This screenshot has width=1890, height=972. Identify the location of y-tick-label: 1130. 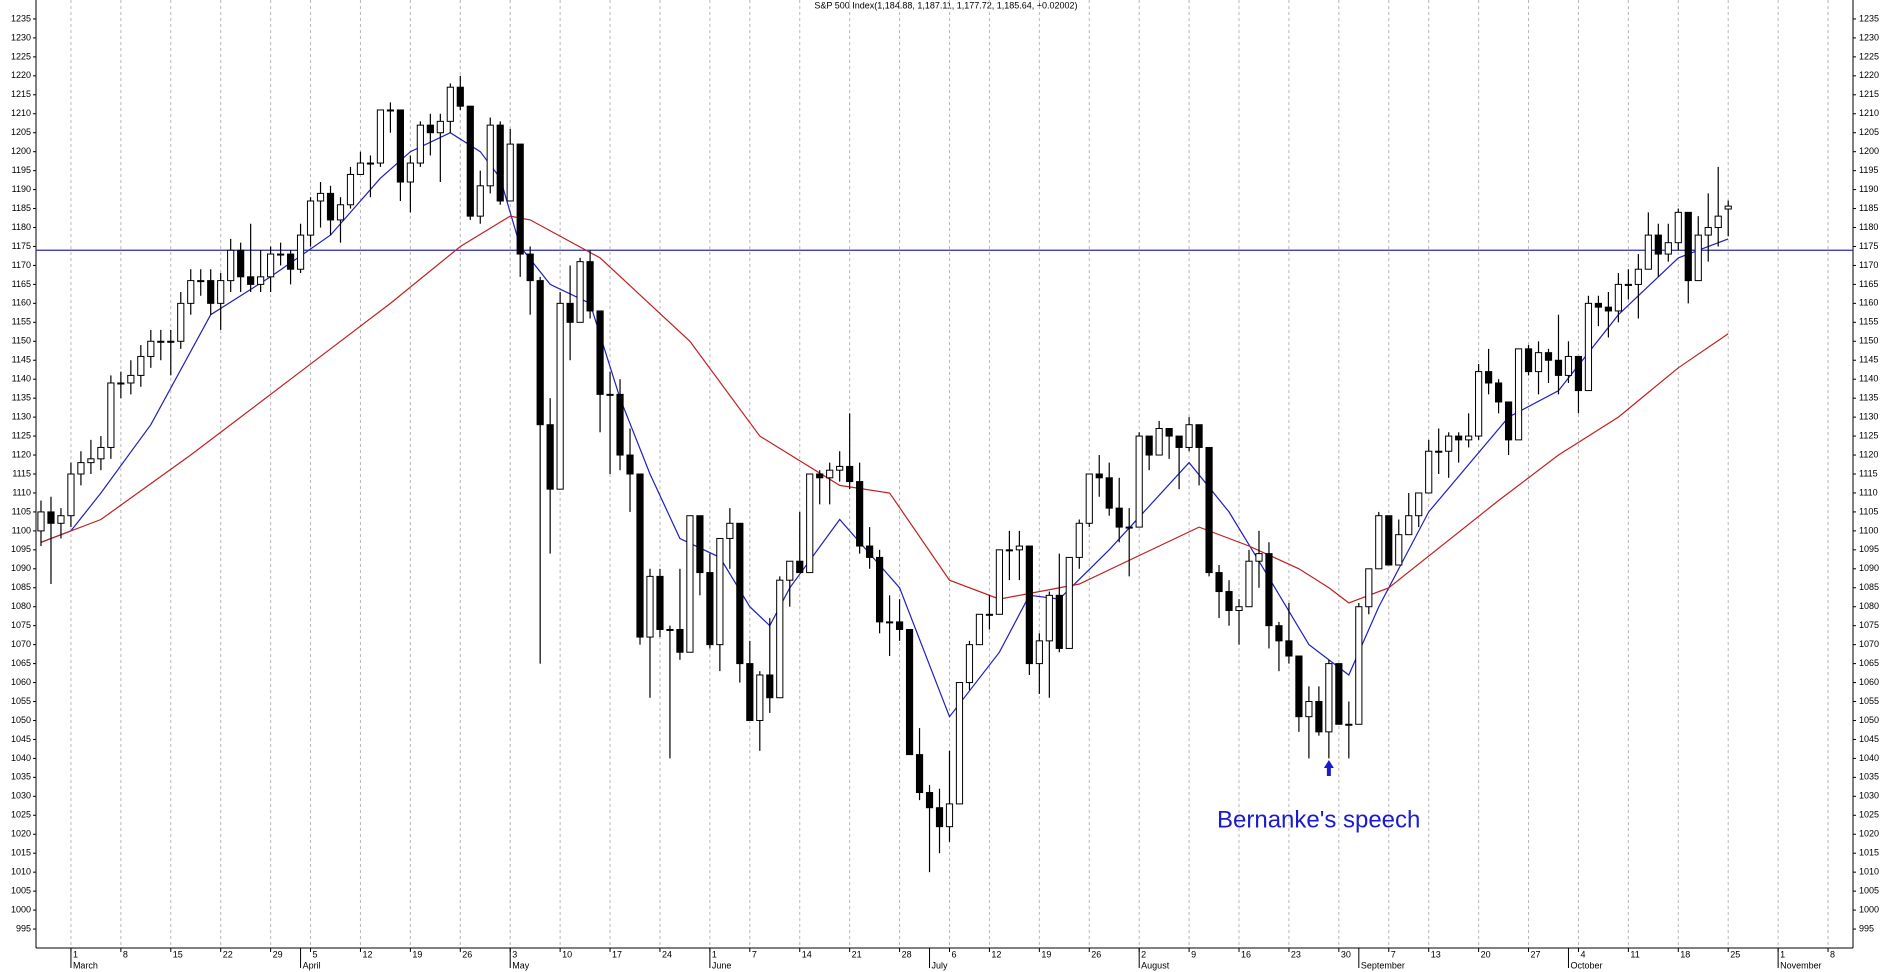
(21, 416).